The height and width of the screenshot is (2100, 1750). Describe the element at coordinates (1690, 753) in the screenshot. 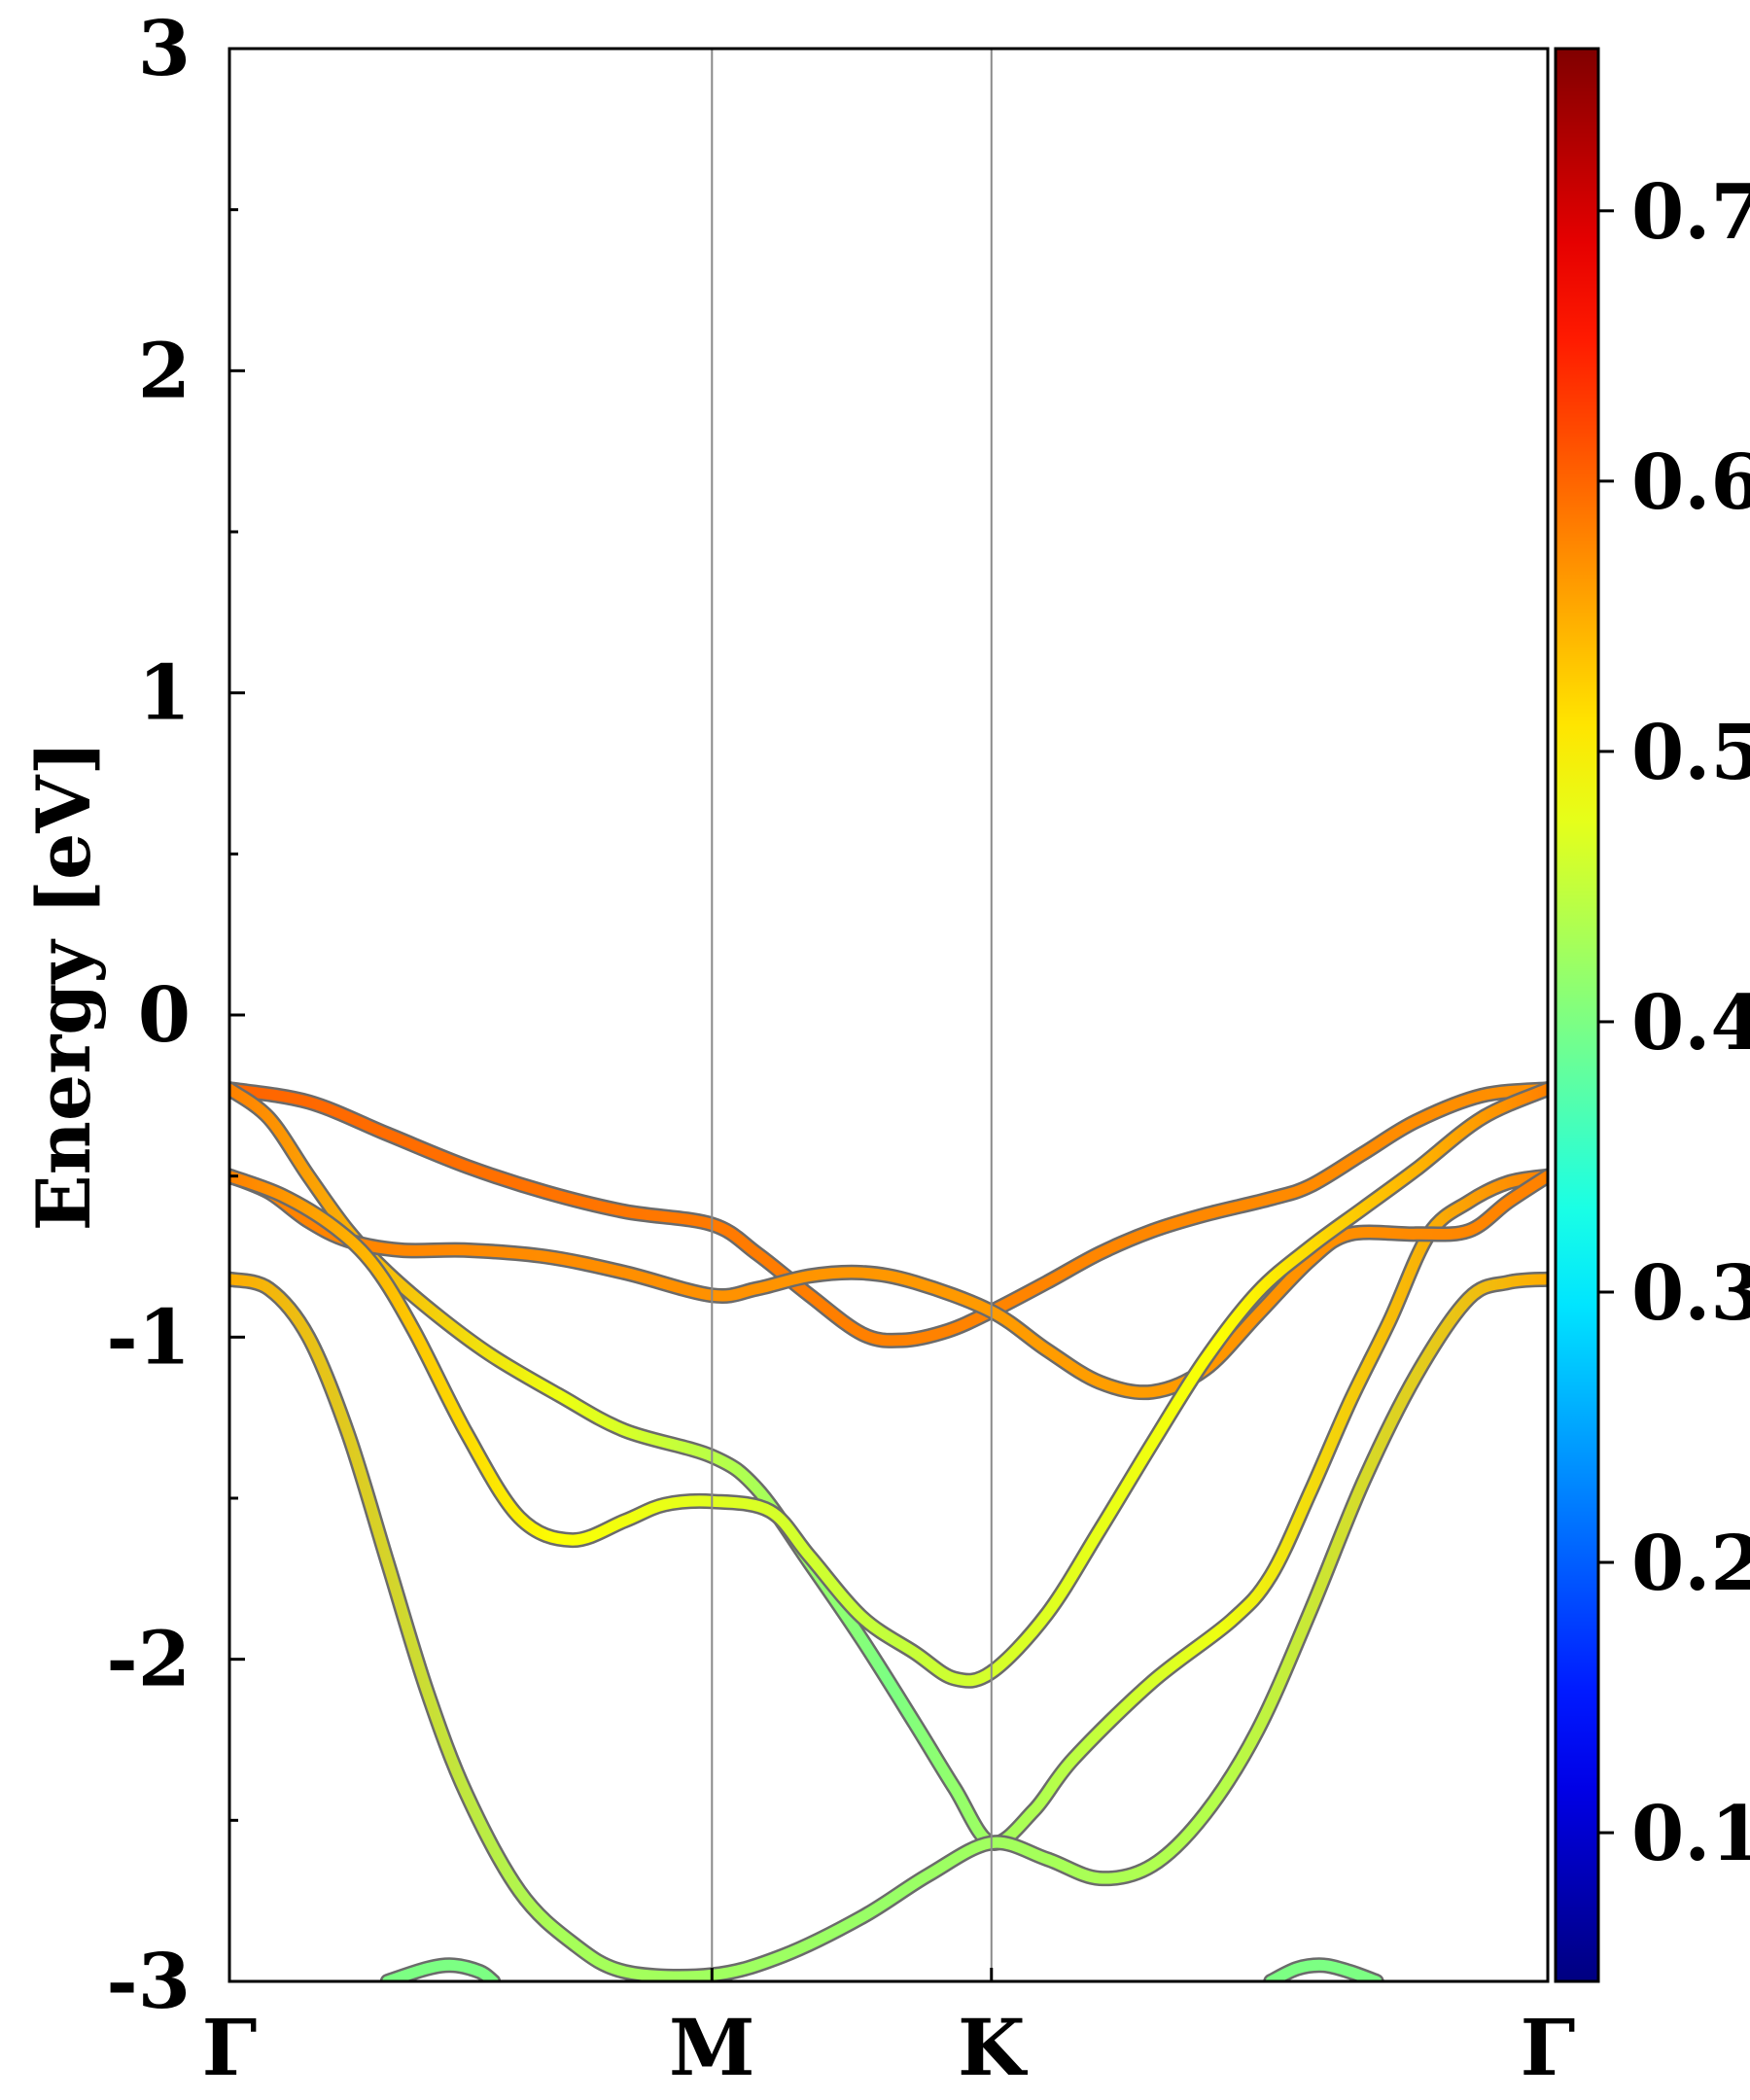

I see `colorbar-tick-label: 0.5` at that location.